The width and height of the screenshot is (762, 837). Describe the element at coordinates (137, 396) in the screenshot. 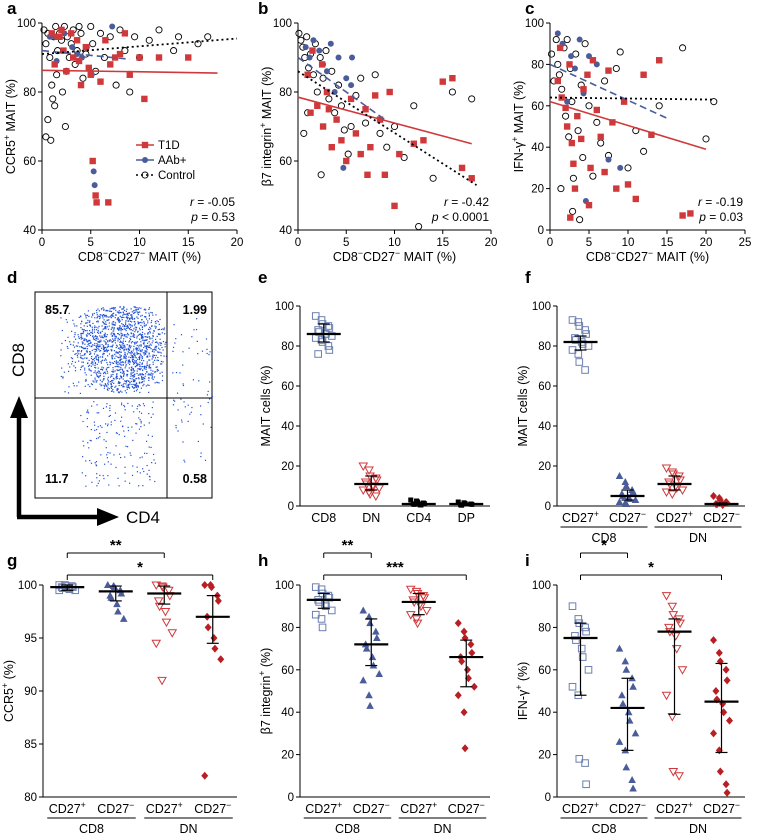

I see `flow-dots` at that location.